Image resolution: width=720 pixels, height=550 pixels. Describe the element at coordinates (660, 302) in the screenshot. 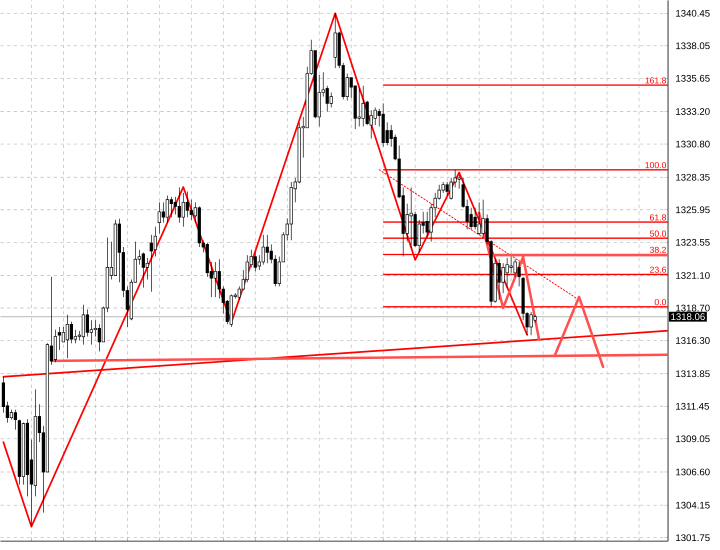

I see `annotation: 0.0` at that location.